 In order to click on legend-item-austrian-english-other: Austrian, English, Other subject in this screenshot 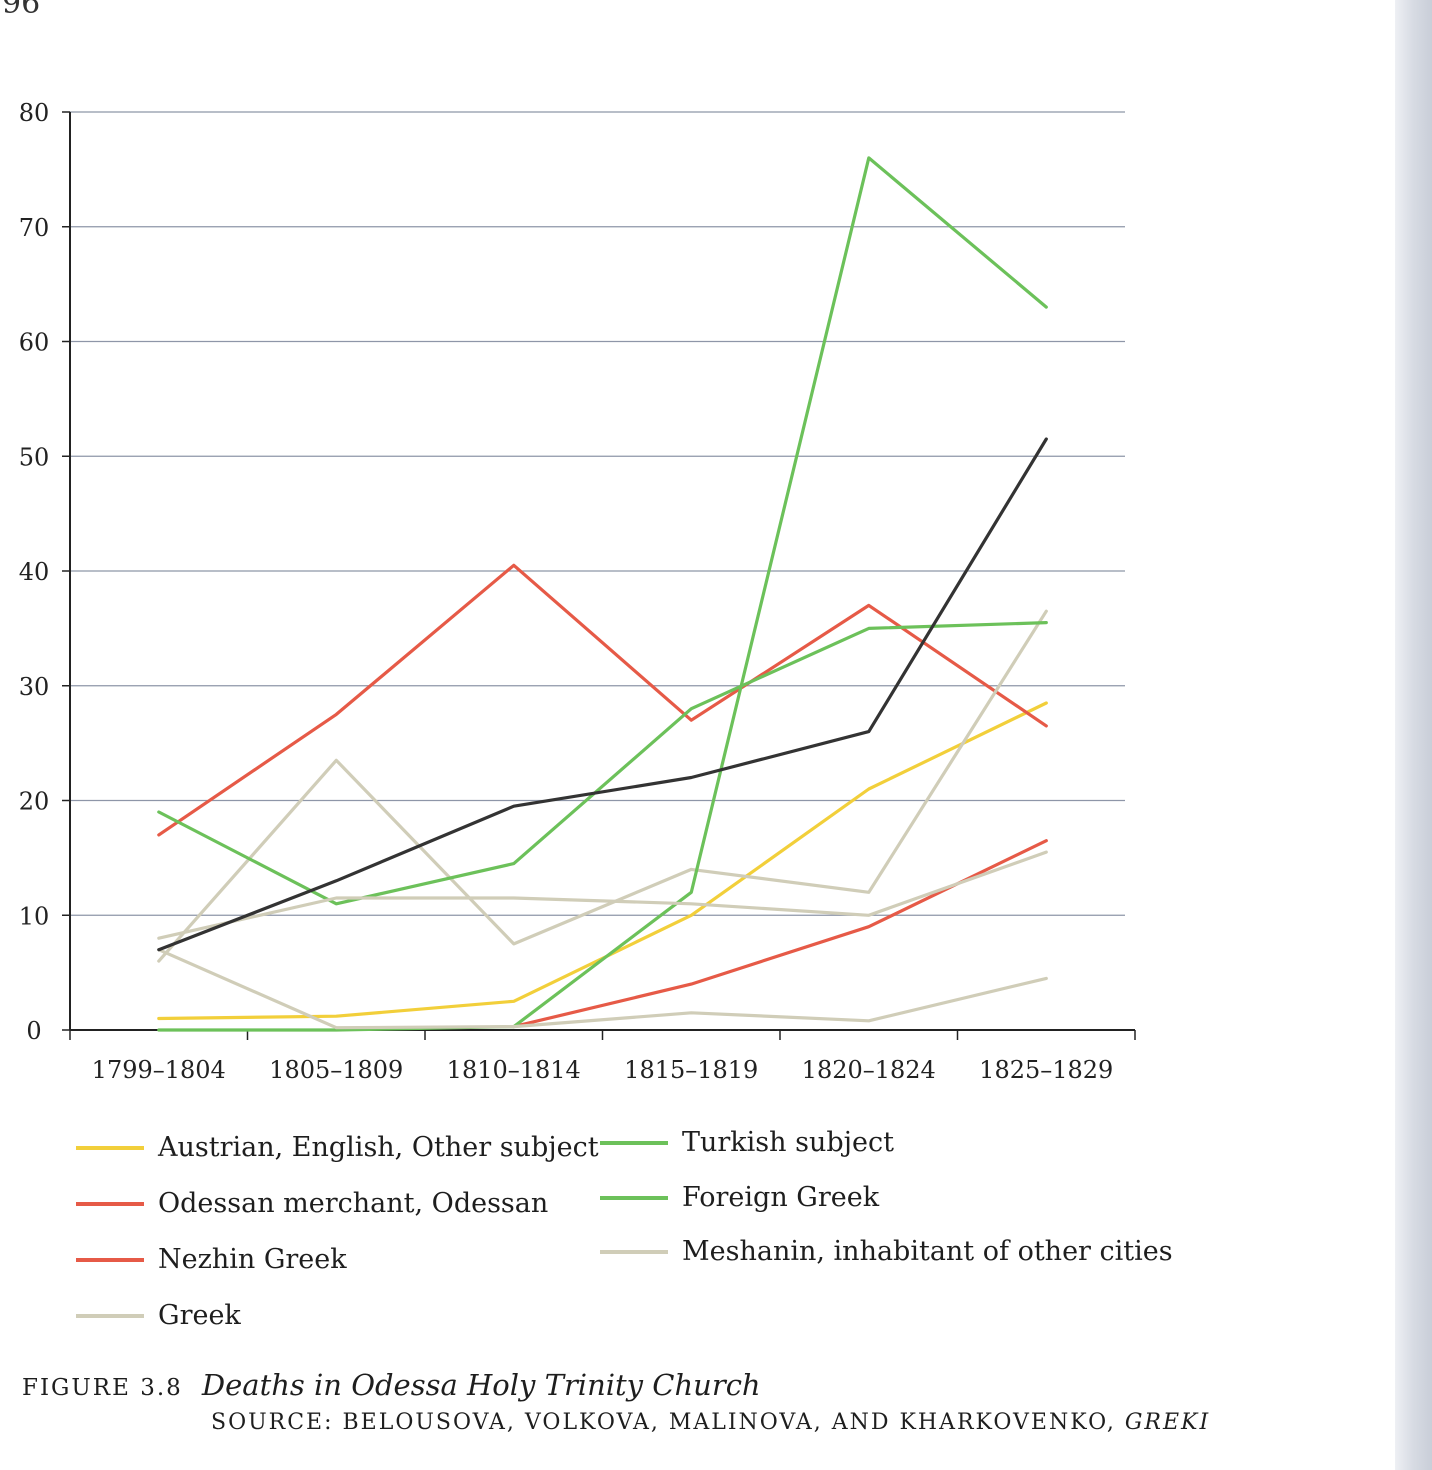, I will do `click(337, 1147)`.